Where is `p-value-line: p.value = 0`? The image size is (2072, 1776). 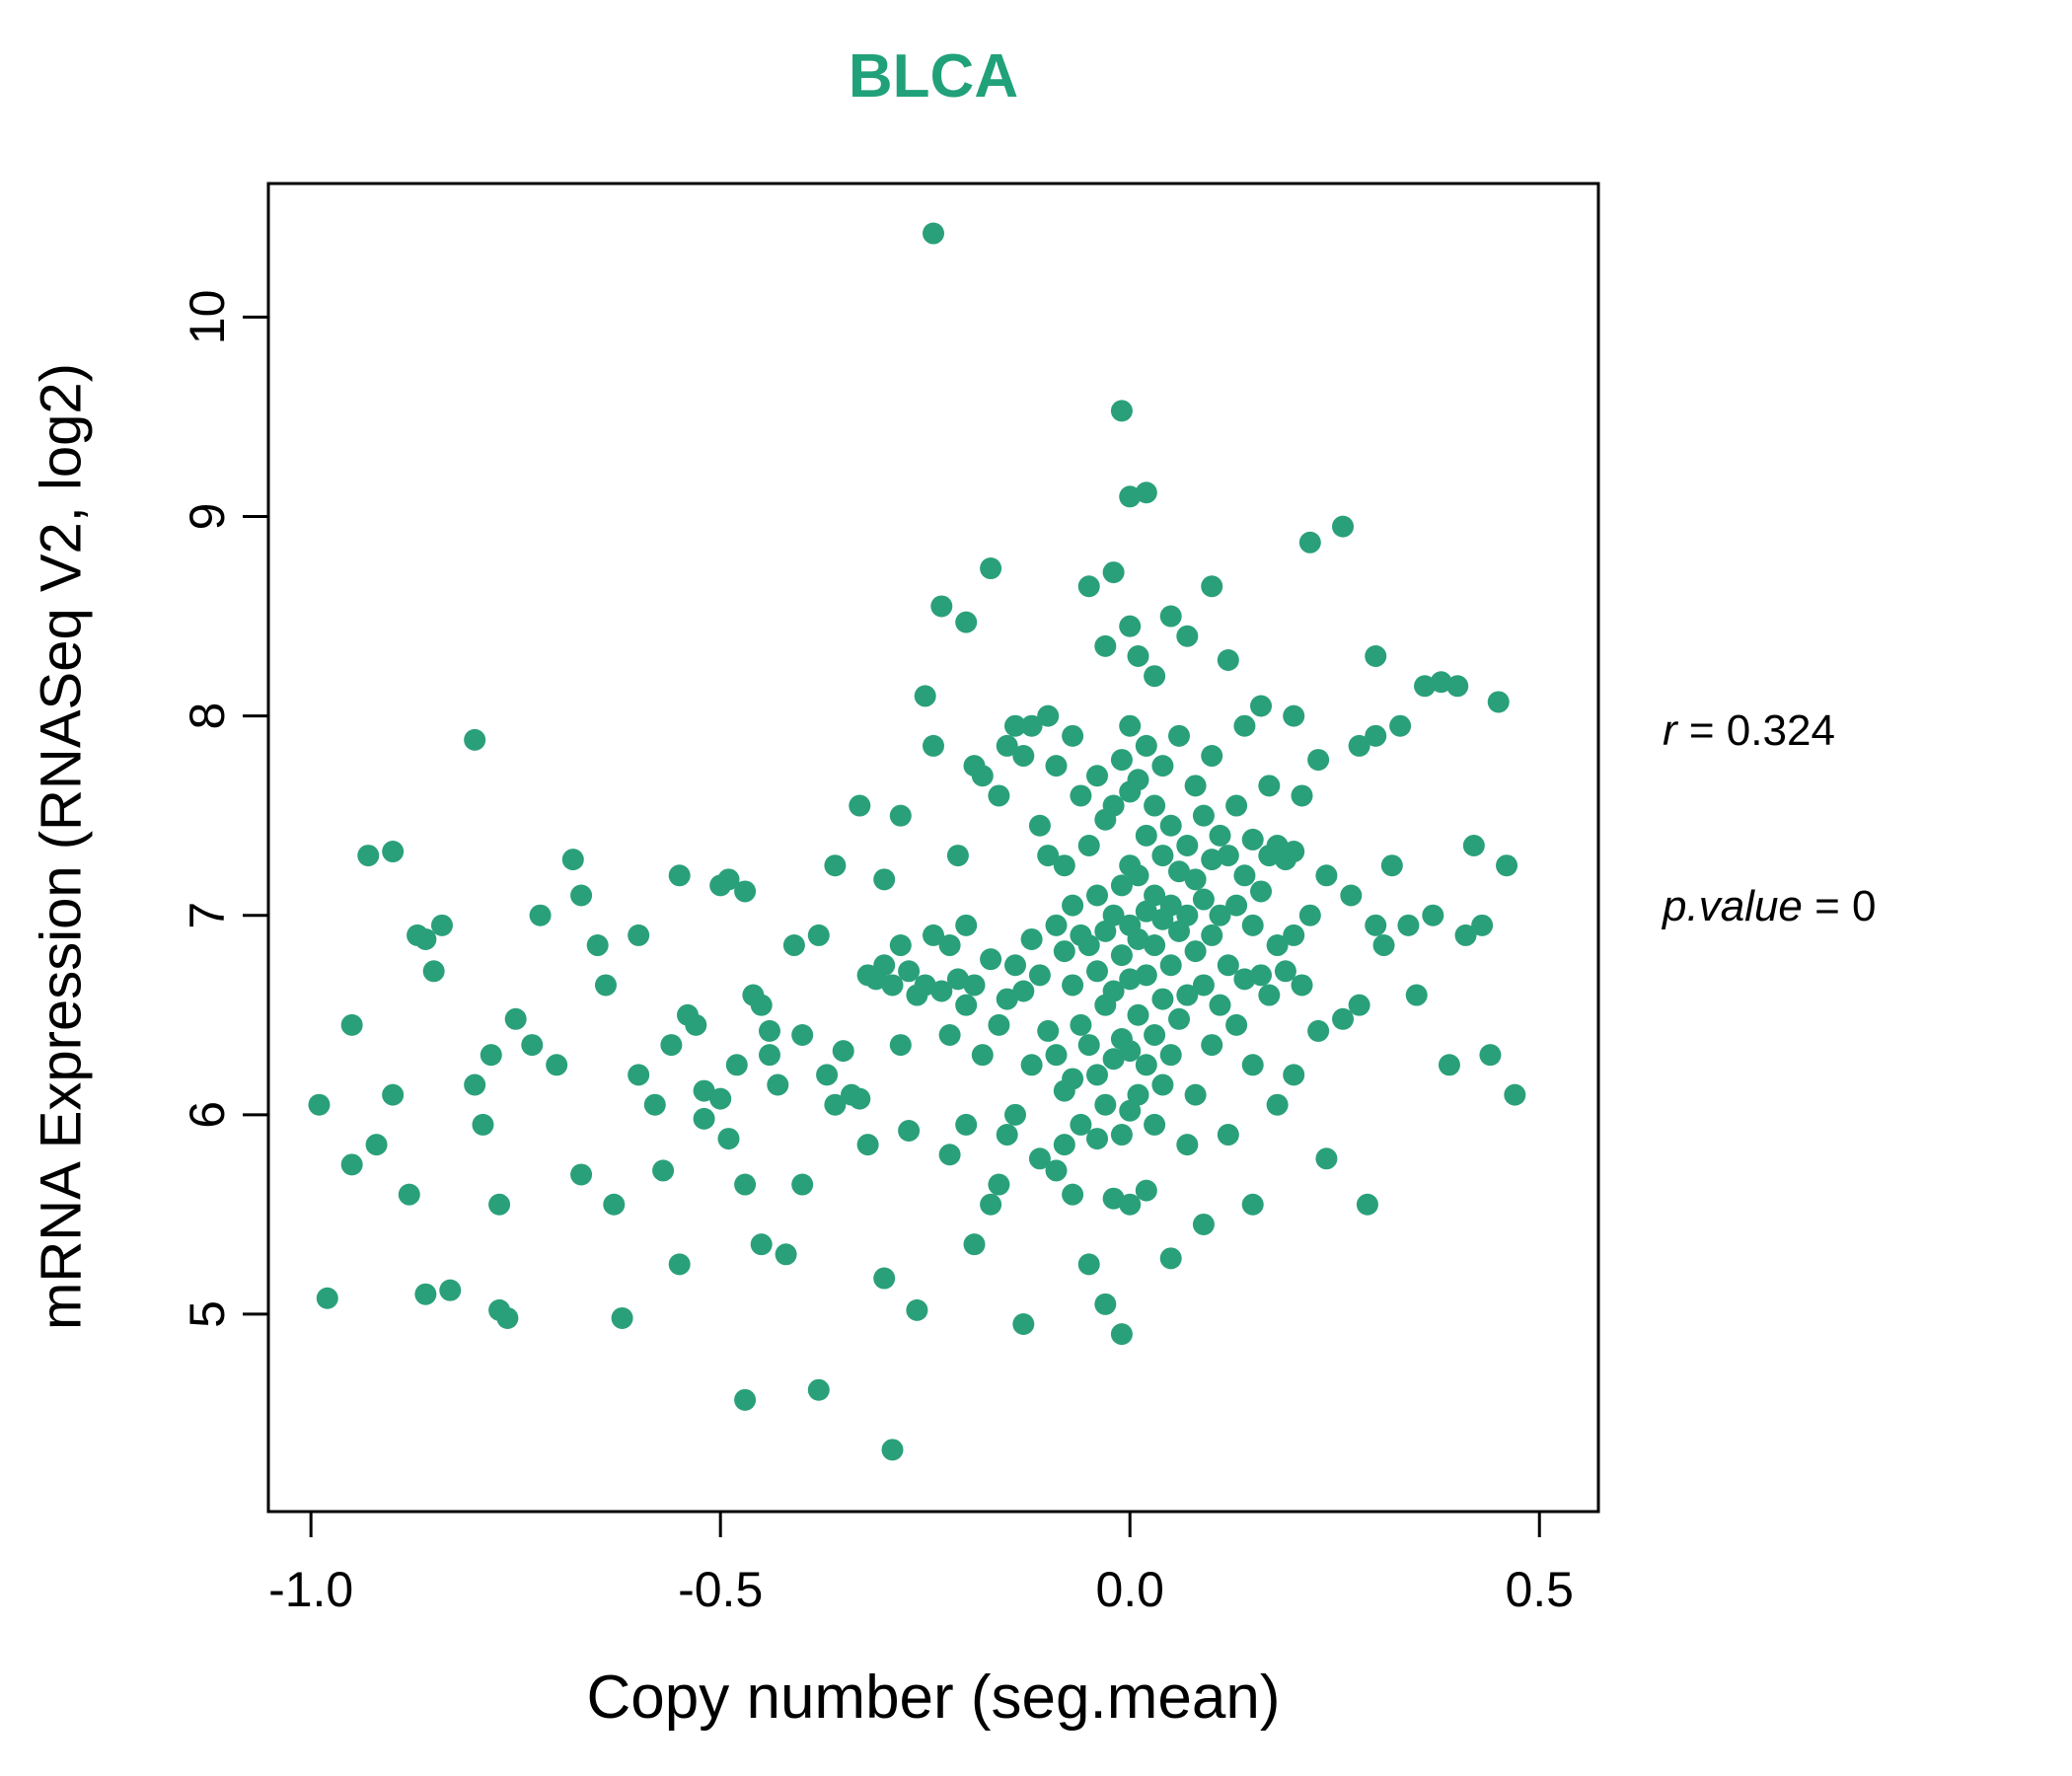
p-value-line: p.value = 0 is located at coordinates (1770, 906).